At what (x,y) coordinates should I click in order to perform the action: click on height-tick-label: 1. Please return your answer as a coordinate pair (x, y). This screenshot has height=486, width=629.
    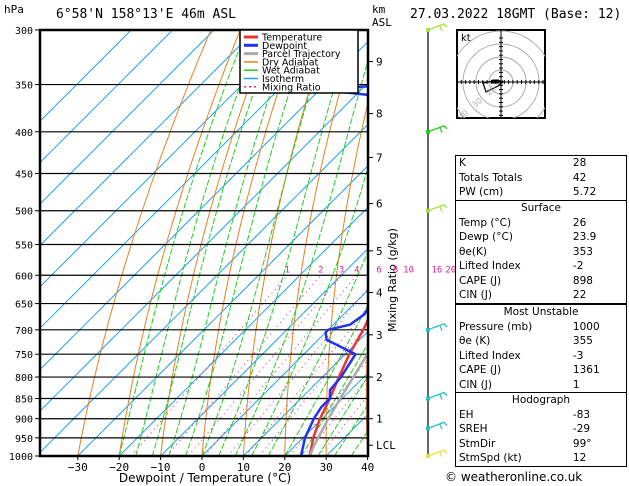
    Looking at the image, I should click on (379, 419).